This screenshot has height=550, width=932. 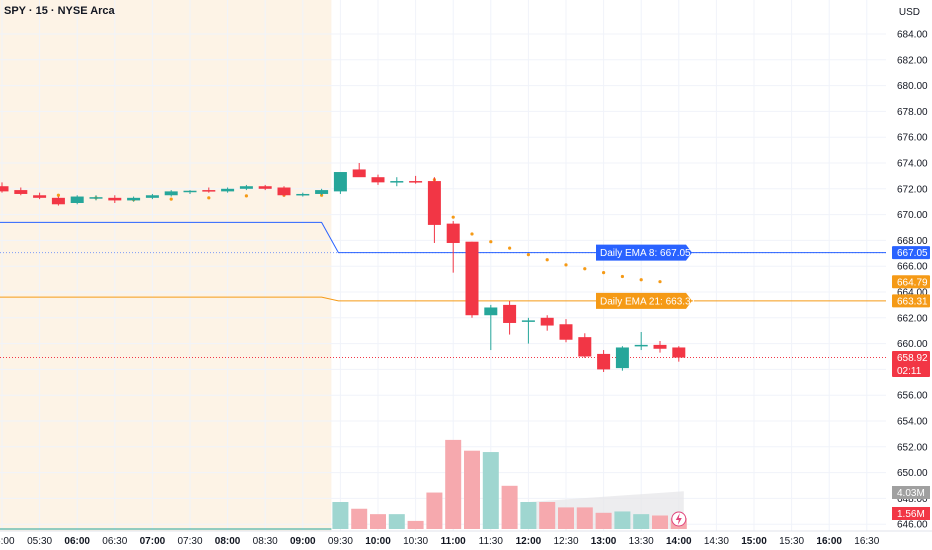 What do you see at coordinates (912, 473) in the screenshot?
I see `price-tick-label: 650.00` at bounding box center [912, 473].